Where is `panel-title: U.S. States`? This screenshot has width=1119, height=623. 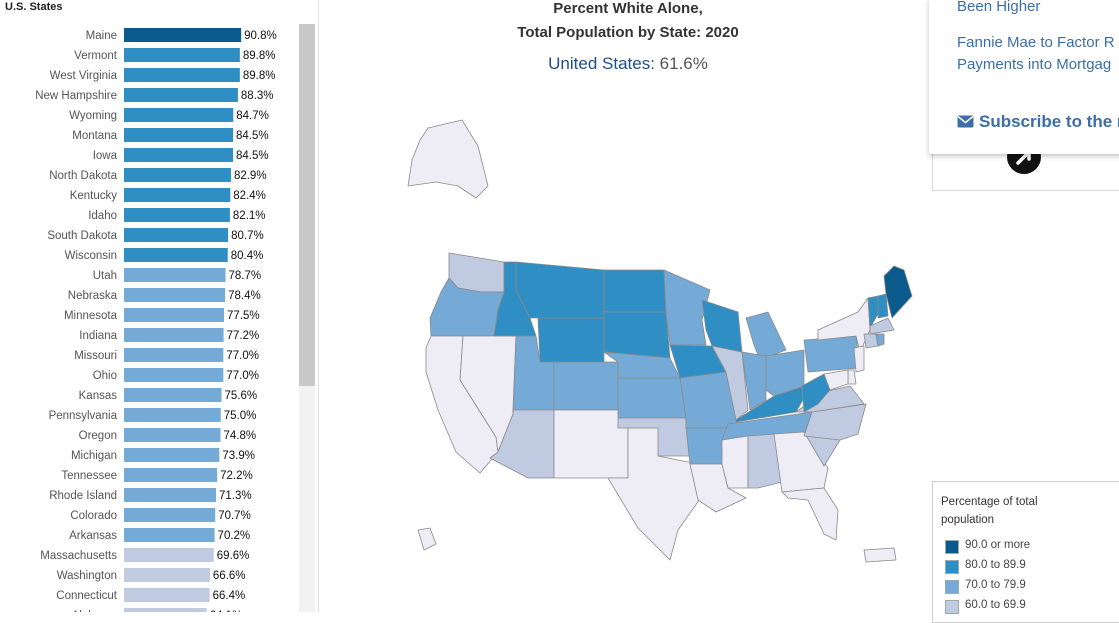
panel-title: U.S. States is located at coordinates (34, 7).